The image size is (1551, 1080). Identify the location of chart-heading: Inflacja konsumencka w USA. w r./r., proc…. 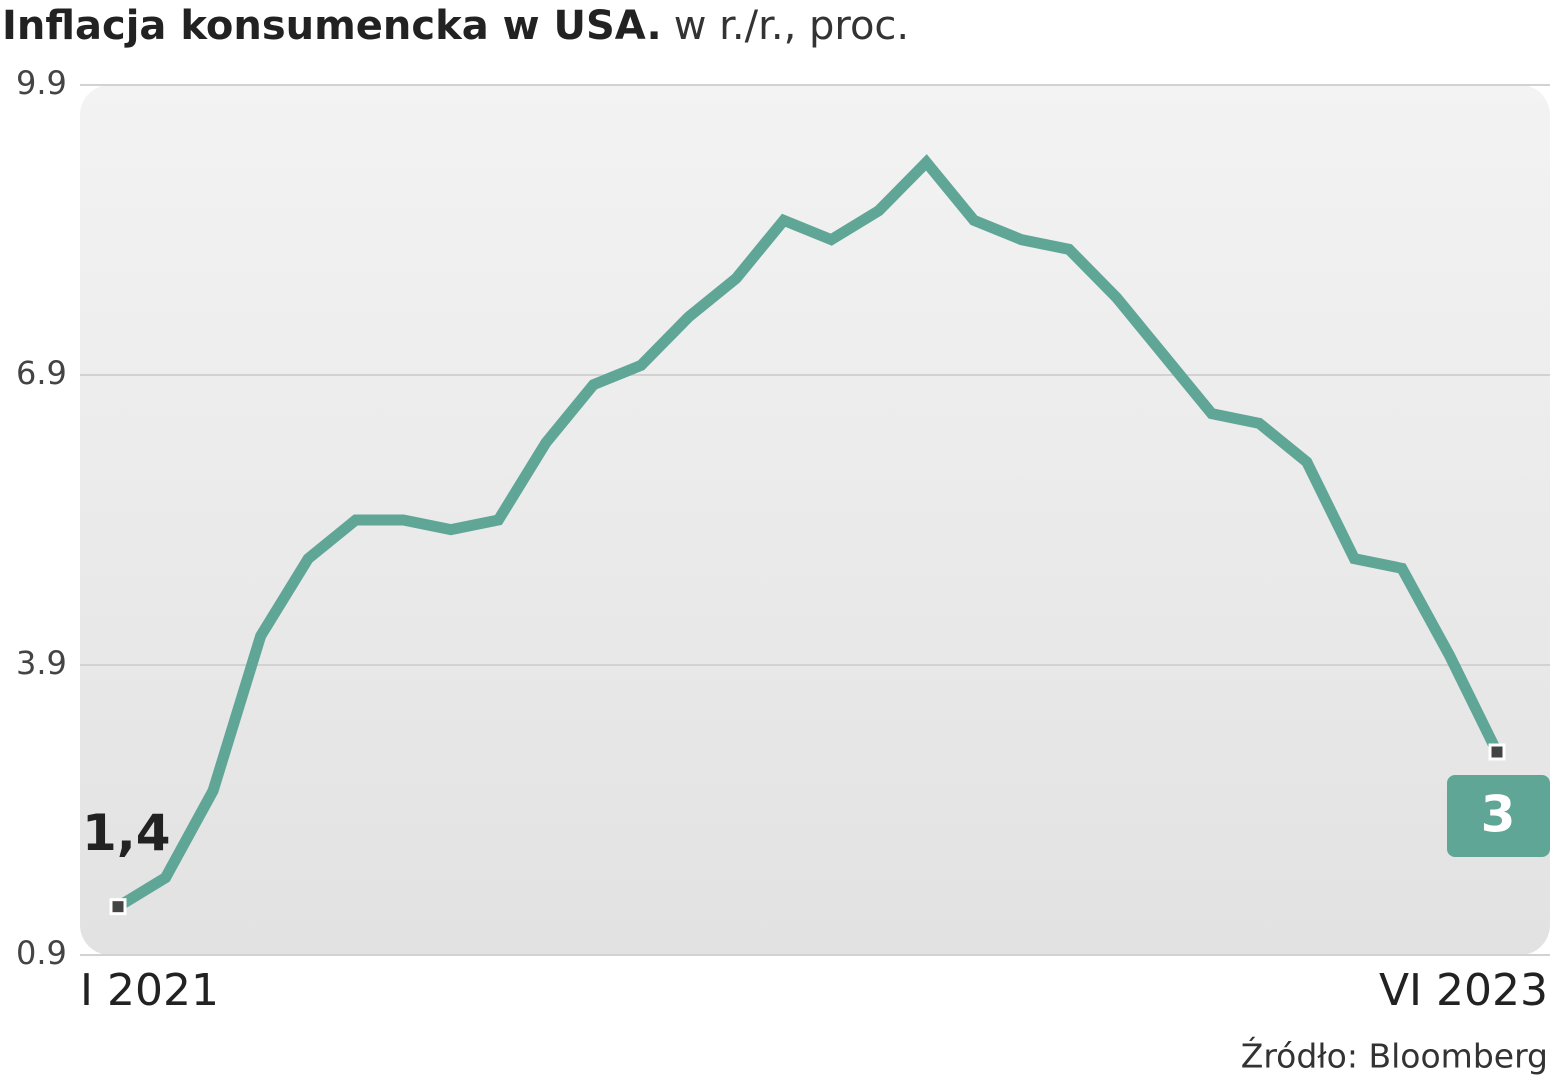
(455, 26).